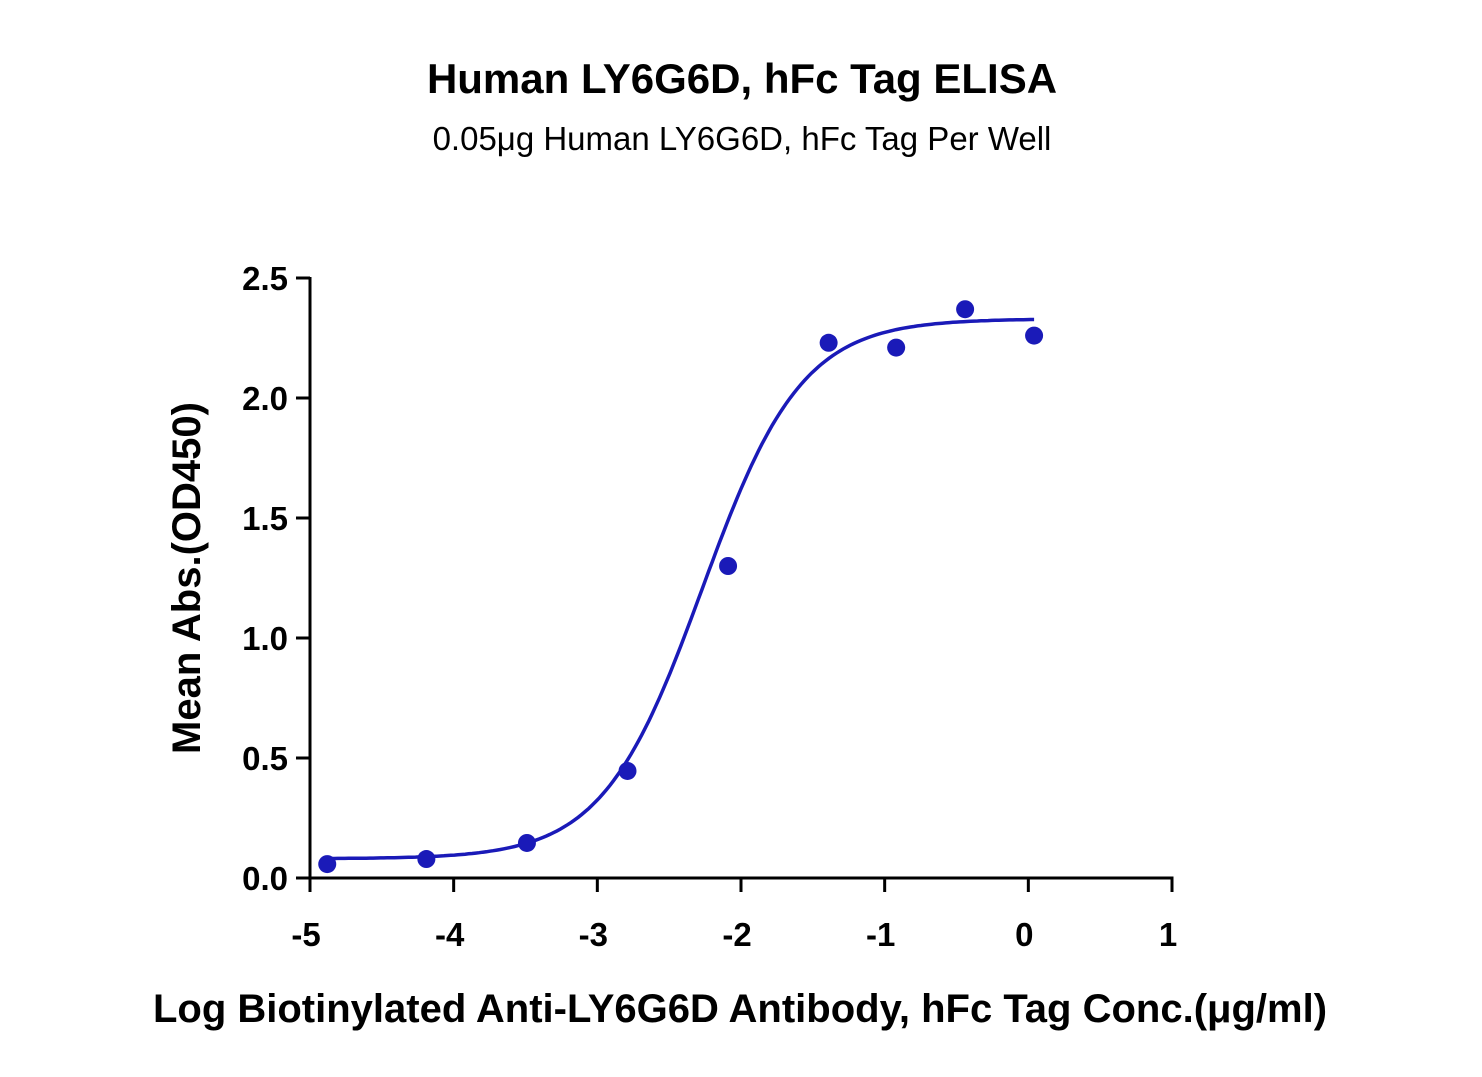 Image resolution: width=1482 pixels, height=1077 pixels. Describe the element at coordinates (265, 878) in the screenshot. I see `y-tick-label: 0.0` at that location.